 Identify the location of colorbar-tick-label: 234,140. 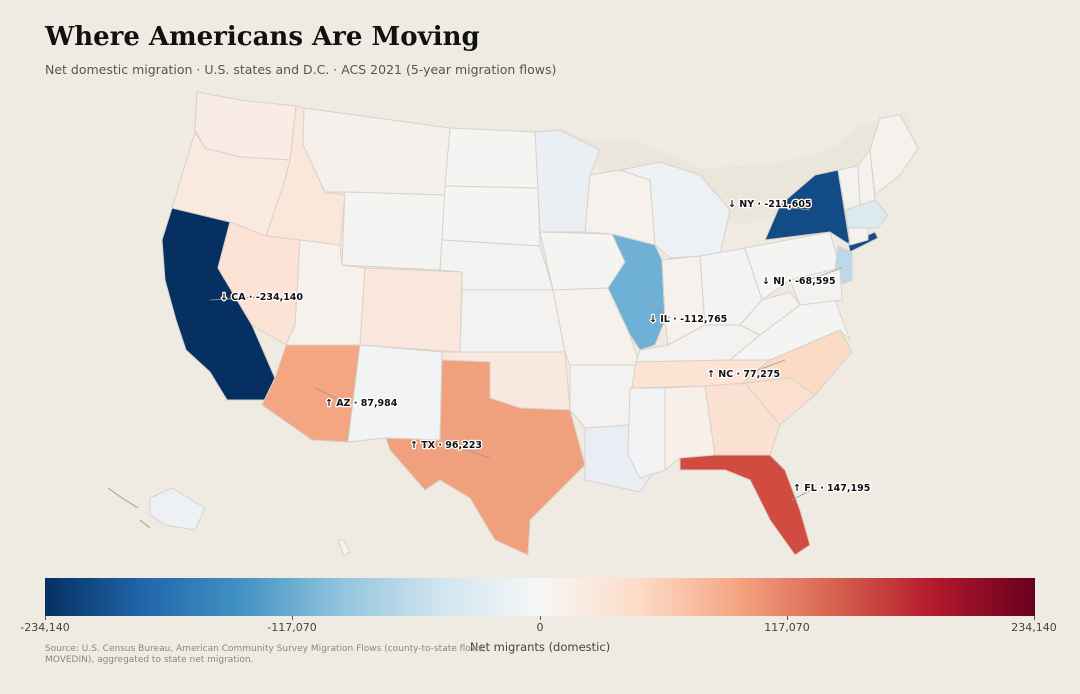
(1034, 627).